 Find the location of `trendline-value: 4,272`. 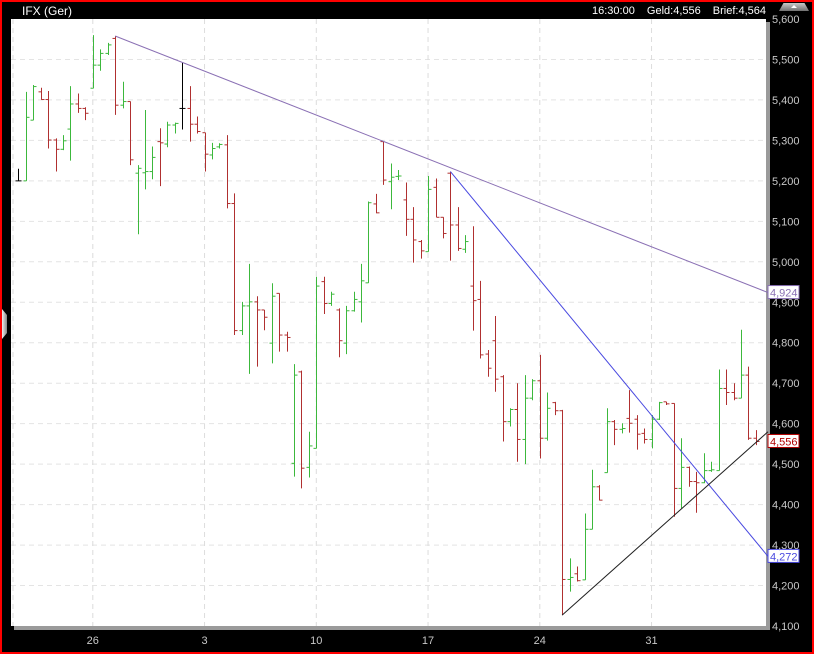

trendline-value: 4,272 is located at coordinates (784, 557).